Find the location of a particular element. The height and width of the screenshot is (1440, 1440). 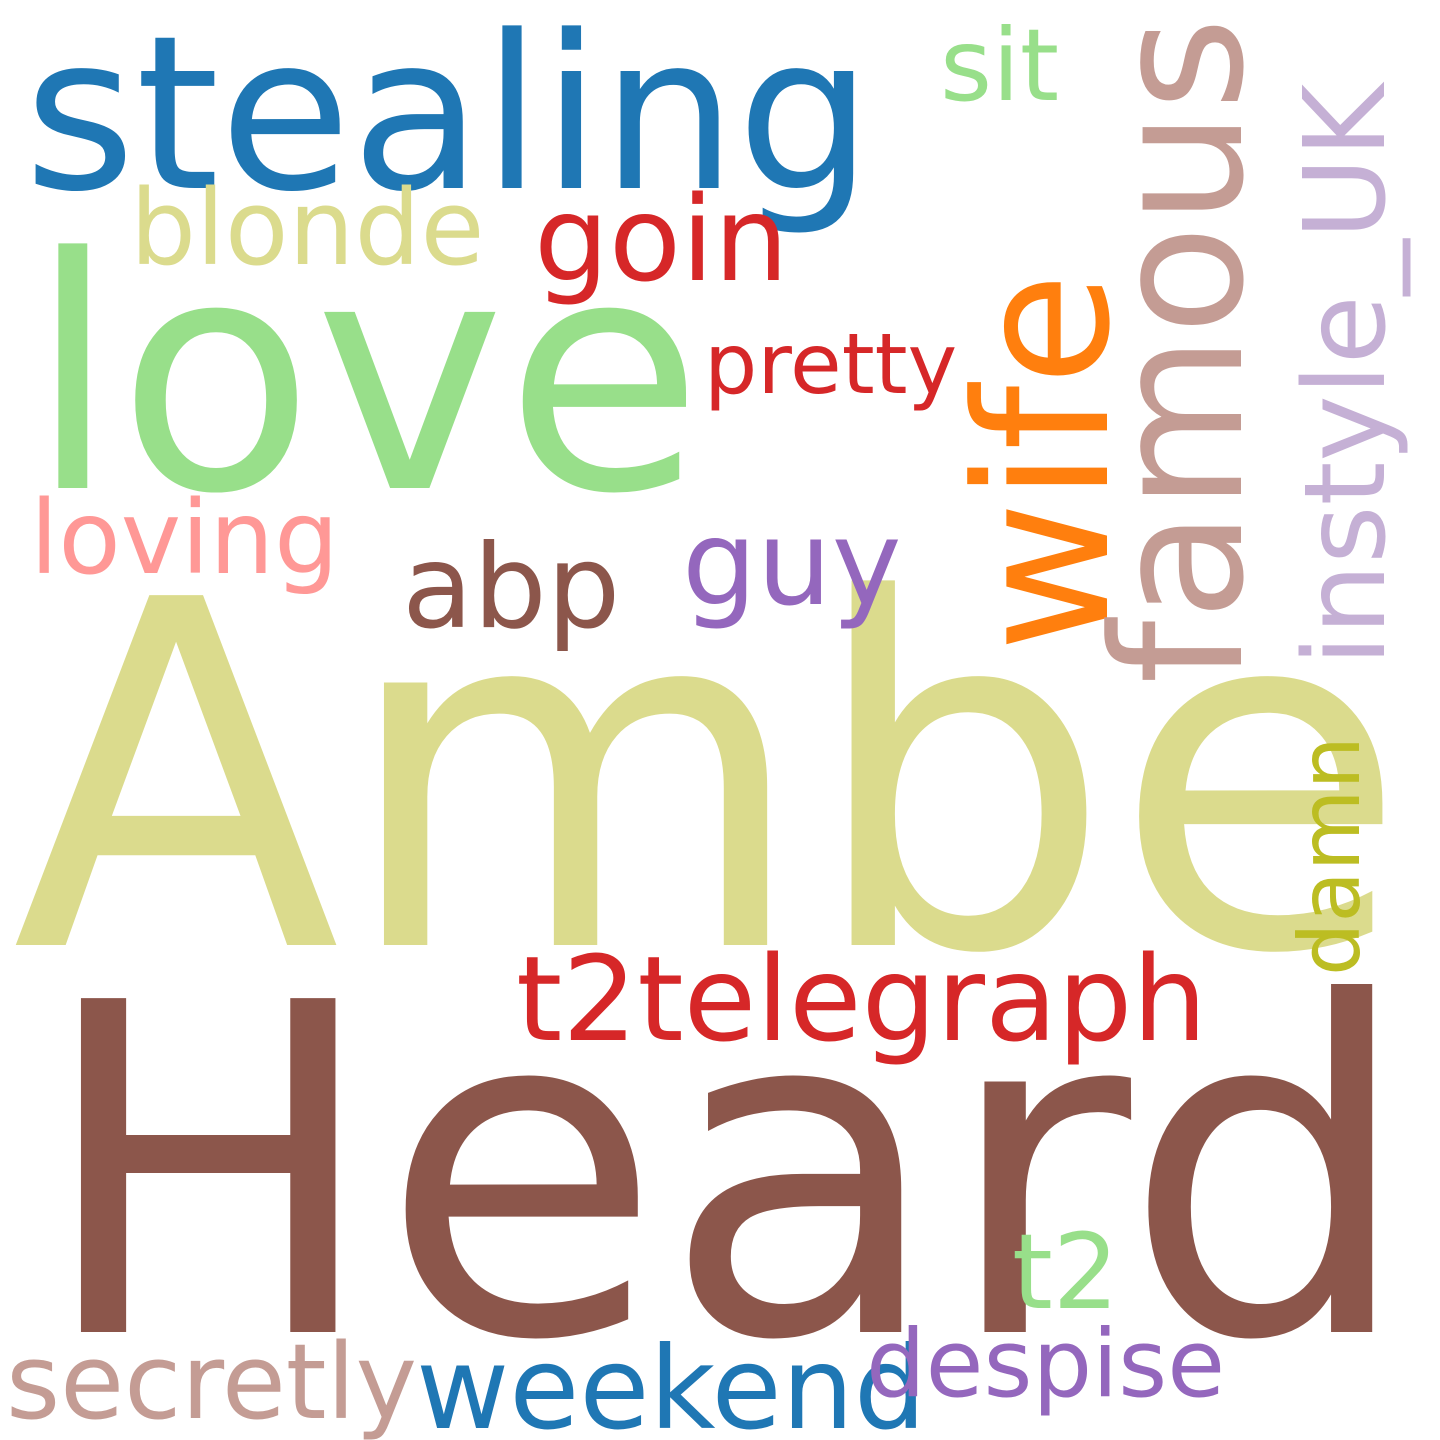

word-sit: sit is located at coordinates (1000, 65).